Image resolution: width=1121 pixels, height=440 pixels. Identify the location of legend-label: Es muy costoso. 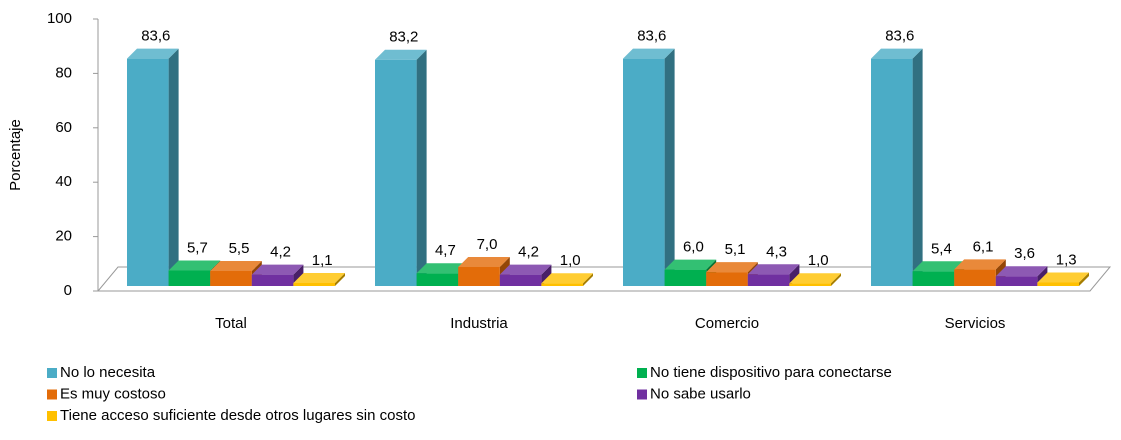
(113, 393).